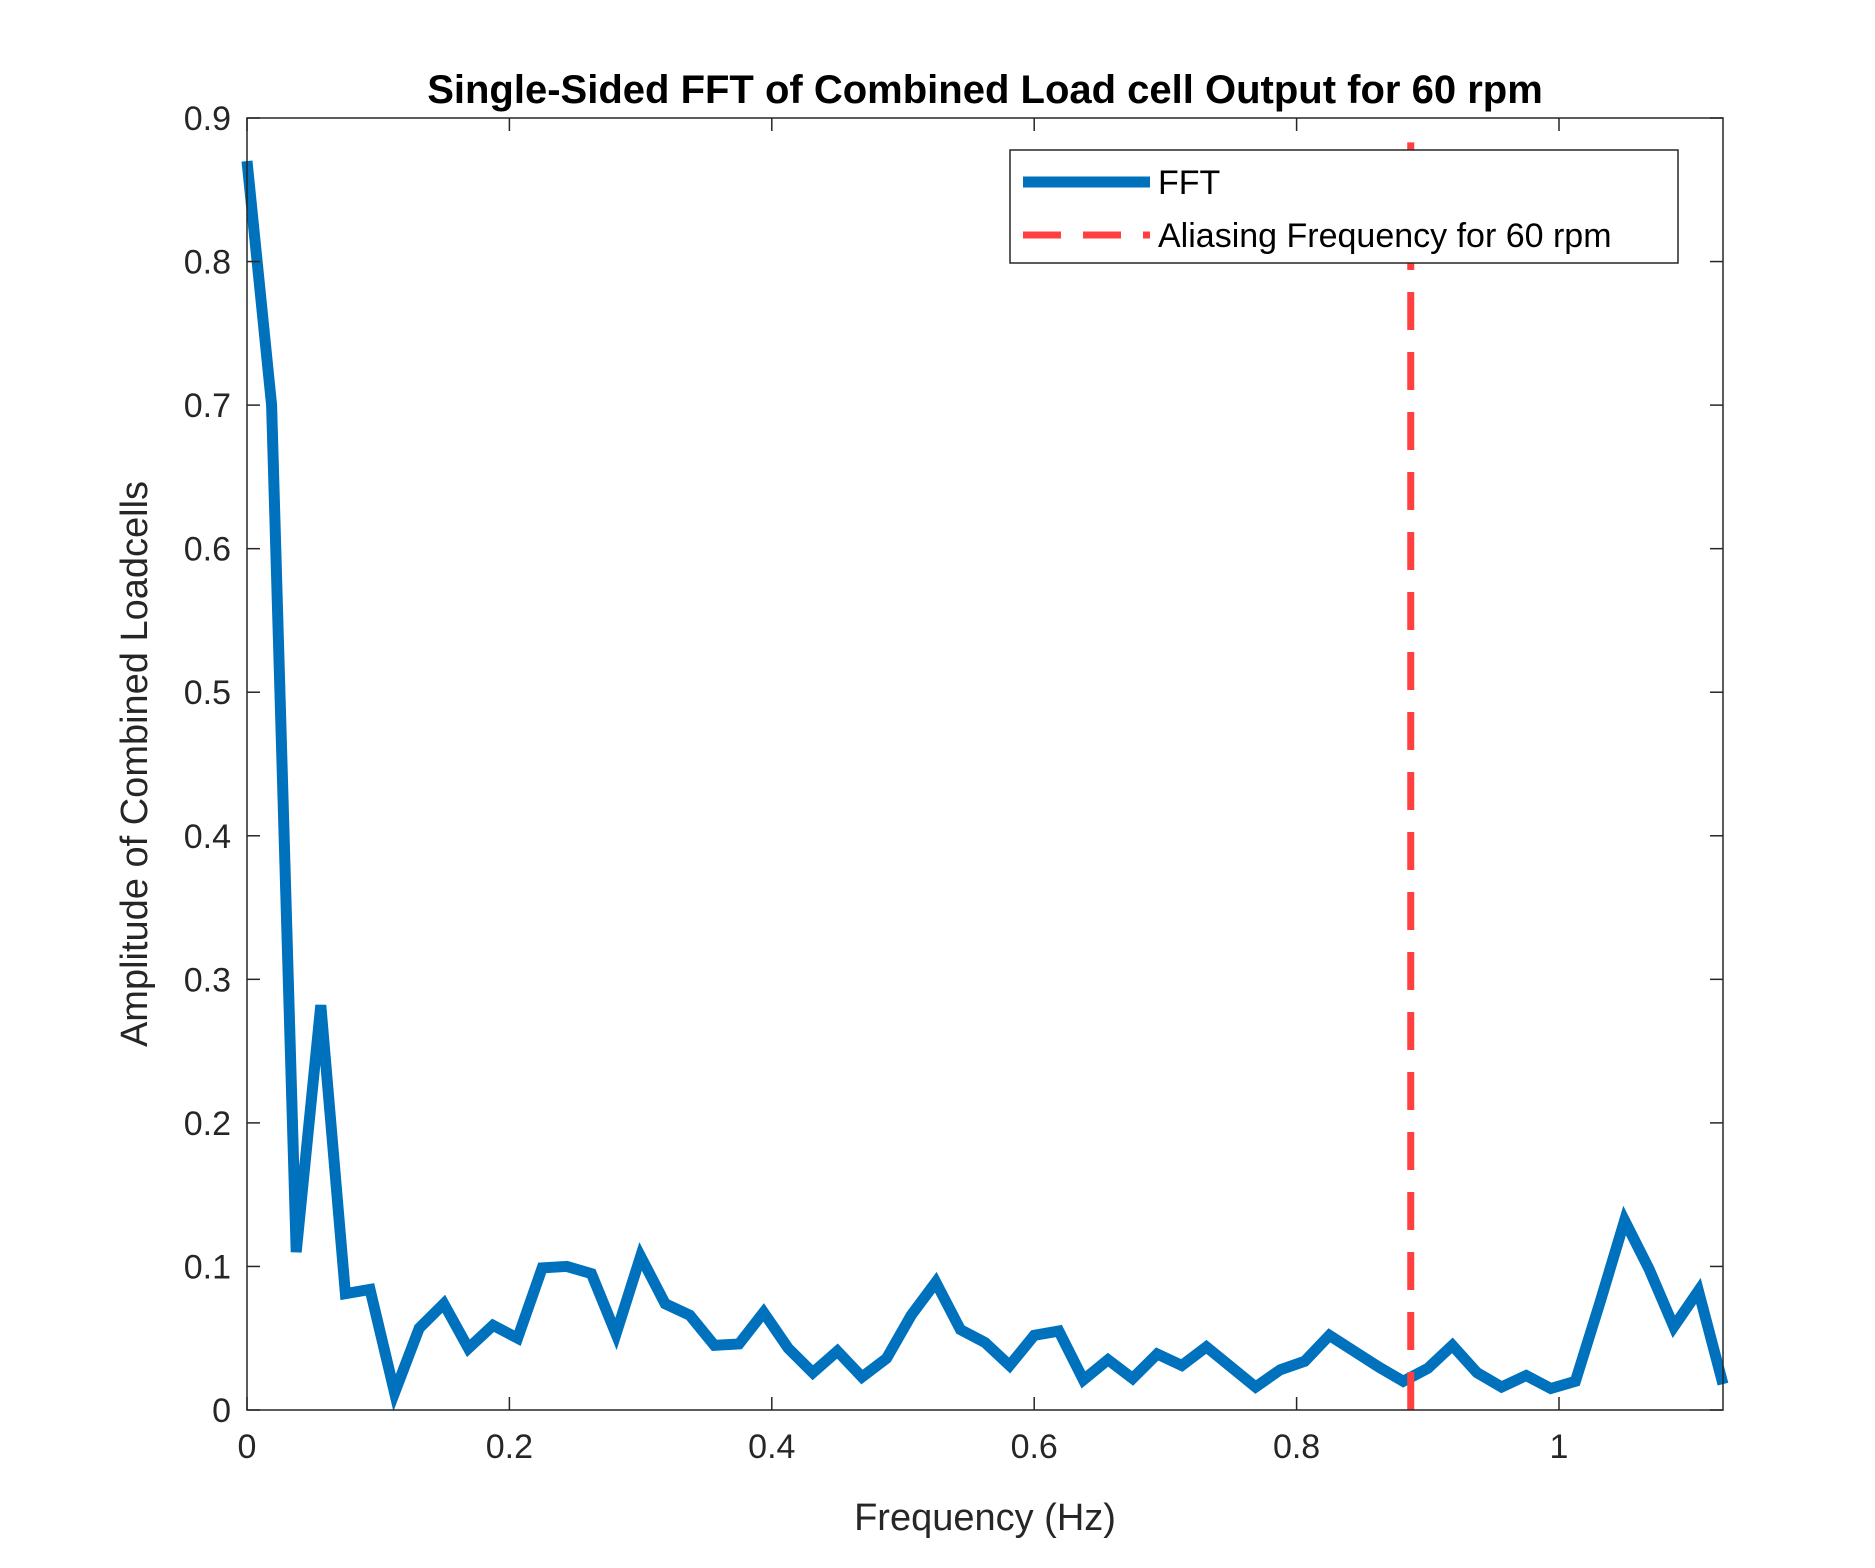 The height and width of the screenshot is (1568, 1875). Describe the element at coordinates (207, 263) in the screenshot. I see `y-tick-label: 0.8` at that location.